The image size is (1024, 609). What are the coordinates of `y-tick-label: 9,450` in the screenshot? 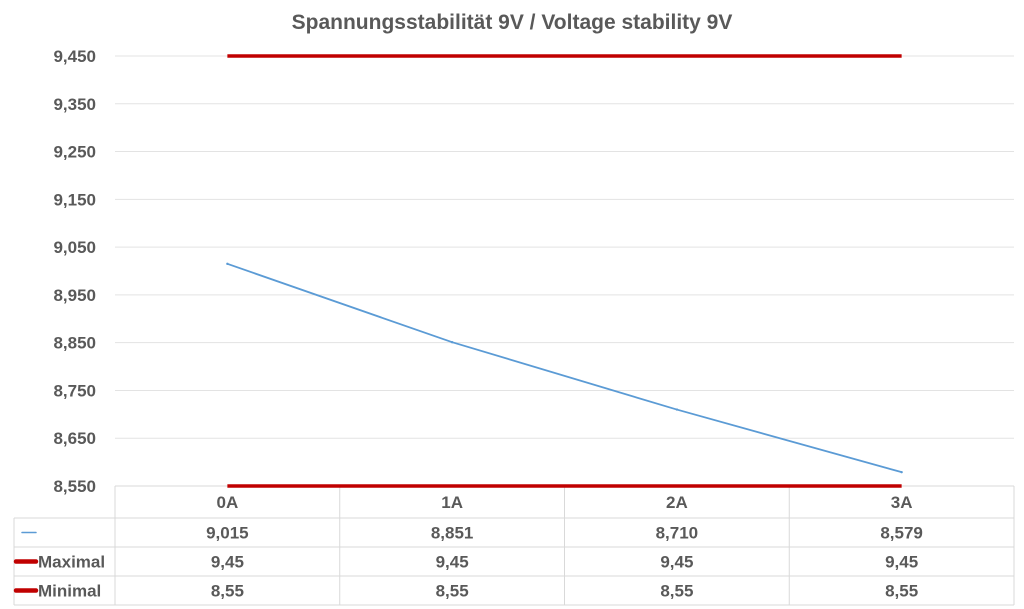 It's located at (74, 56).